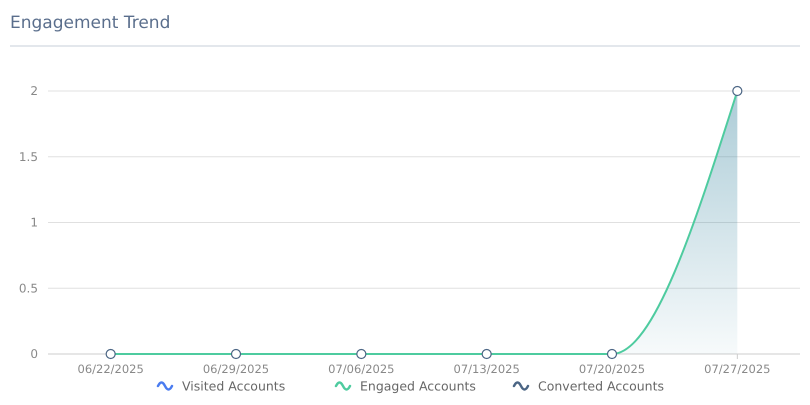 This screenshot has width=810, height=405. I want to click on legend-label: Engaged Accounts, so click(418, 386).